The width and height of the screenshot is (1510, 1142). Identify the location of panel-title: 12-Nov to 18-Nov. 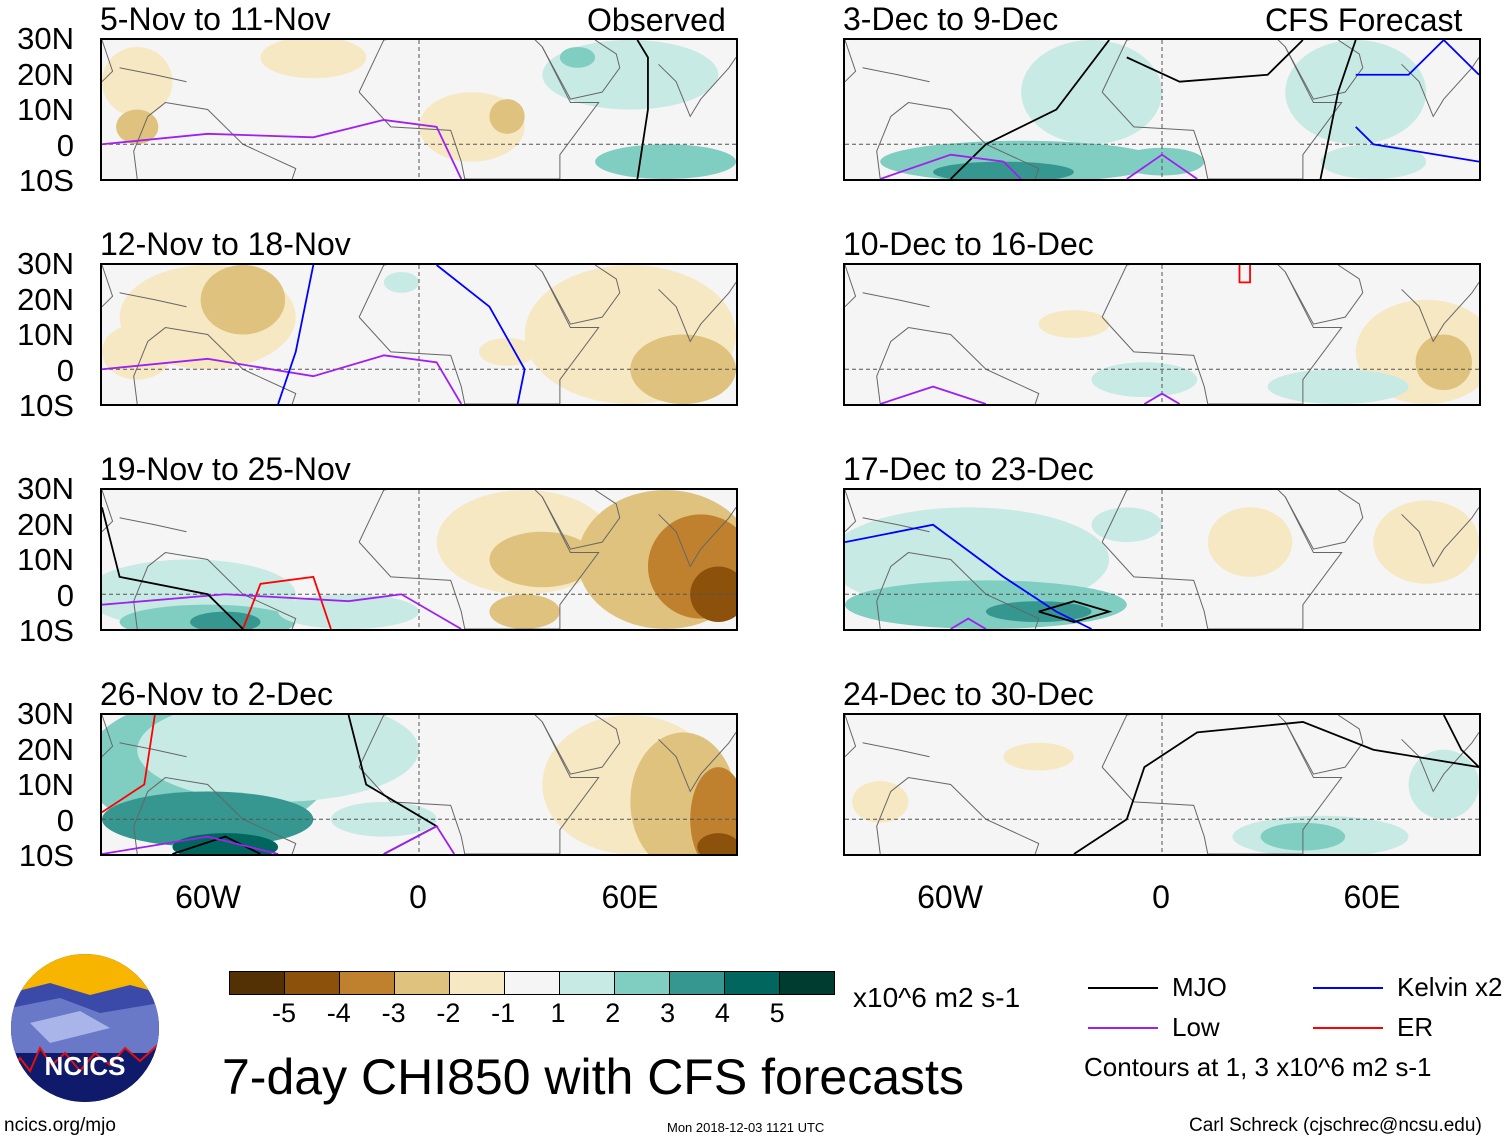
(225, 244).